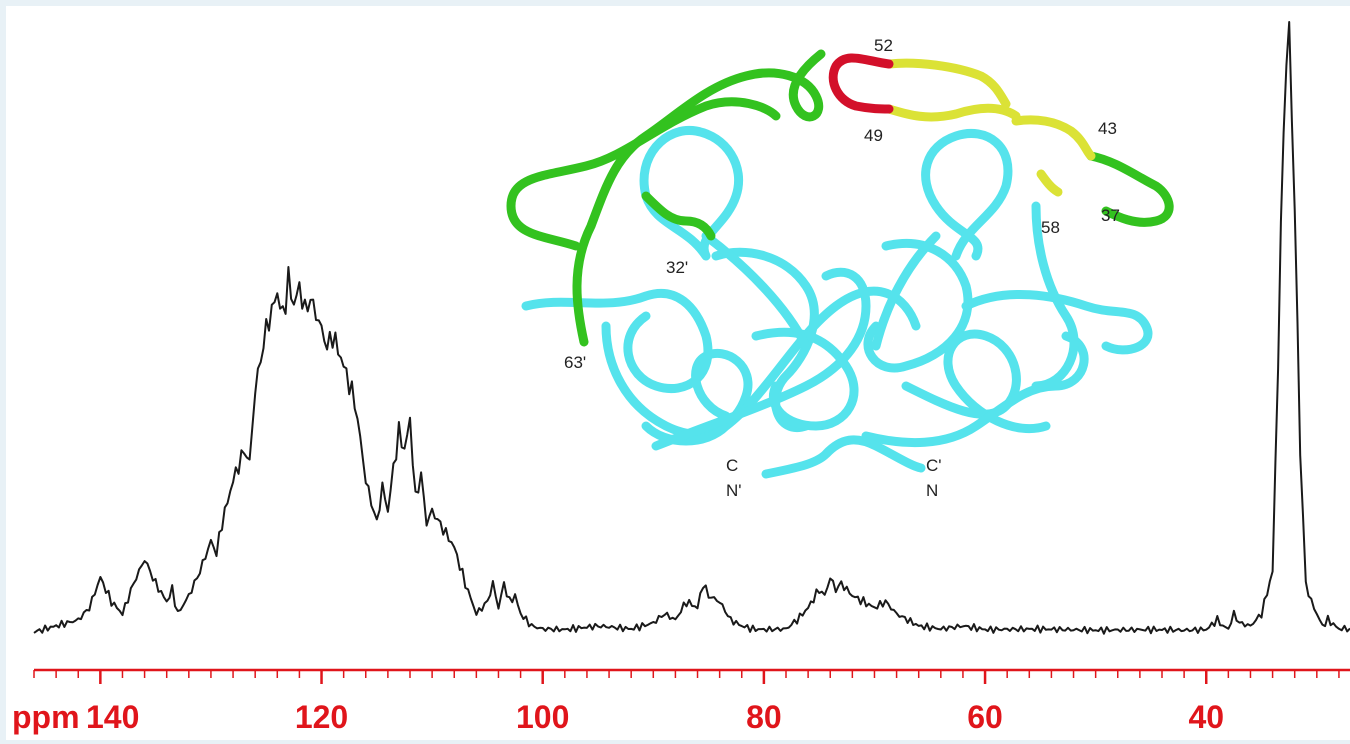 Image resolution: width=1350 pixels, height=744 pixels. What do you see at coordinates (681, 701) in the screenshot?
I see `x-axis: ppm 140 120 100 80 60 40` at bounding box center [681, 701].